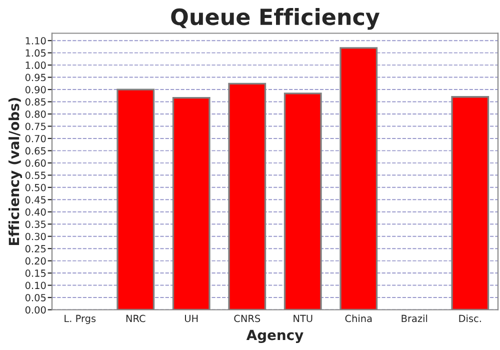 This screenshot has height=350, width=500. Describe the element at coordinates (36, 65) in the screenshot. I see `y-tick-label: 1.00` at that location.